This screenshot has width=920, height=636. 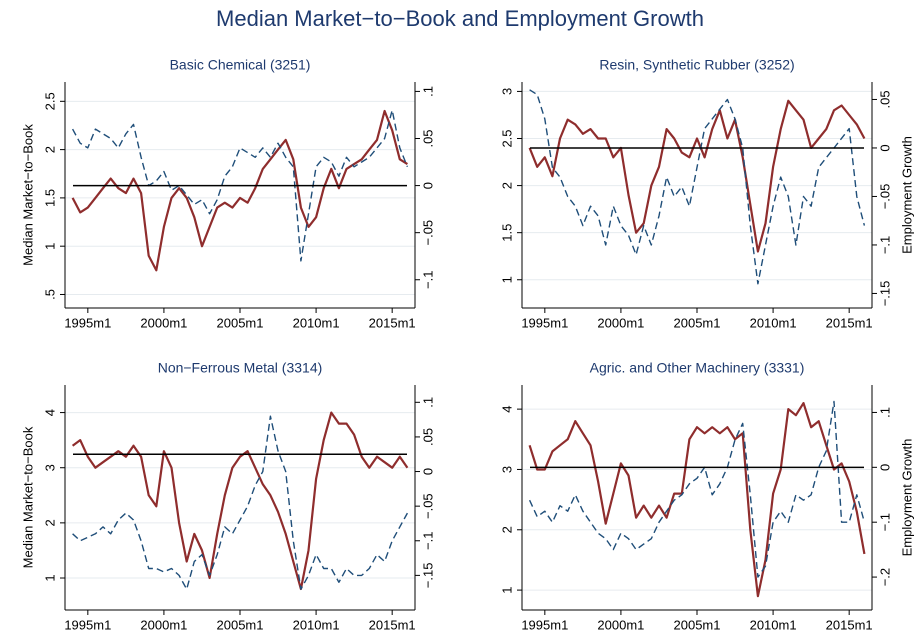 I want to click on y-tick-label: .5, so click(x=49, y=294).